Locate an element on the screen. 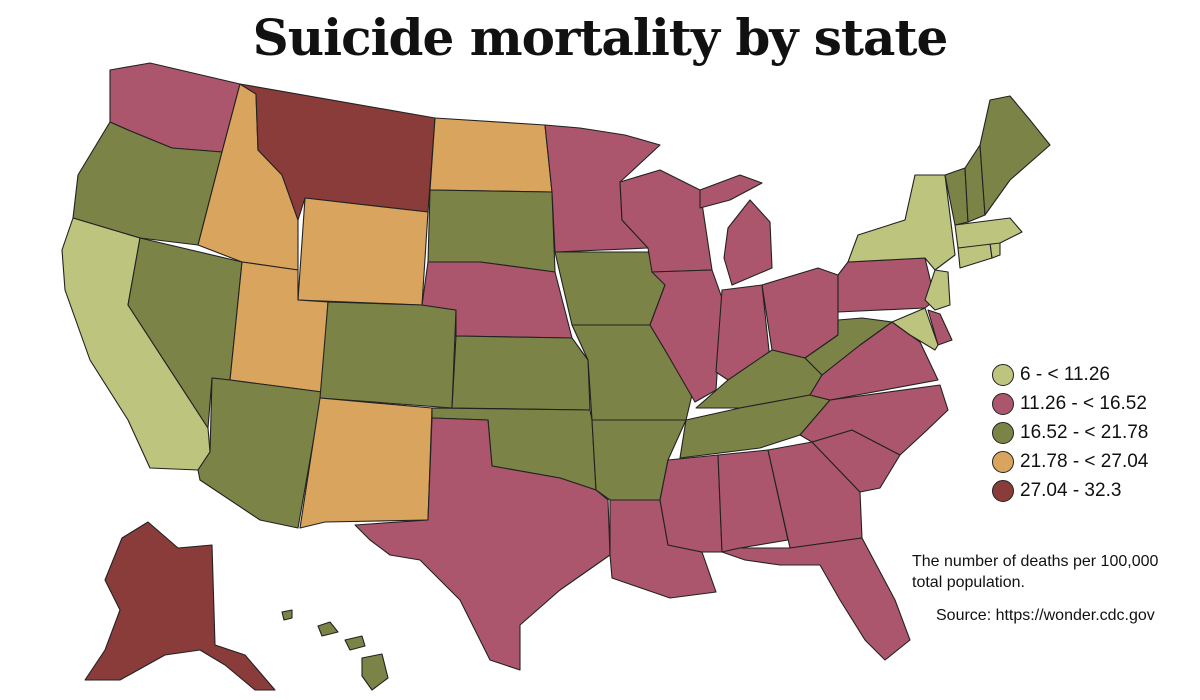 The image size is (1200, 700). state-RI is located at coordinates (995, 250).